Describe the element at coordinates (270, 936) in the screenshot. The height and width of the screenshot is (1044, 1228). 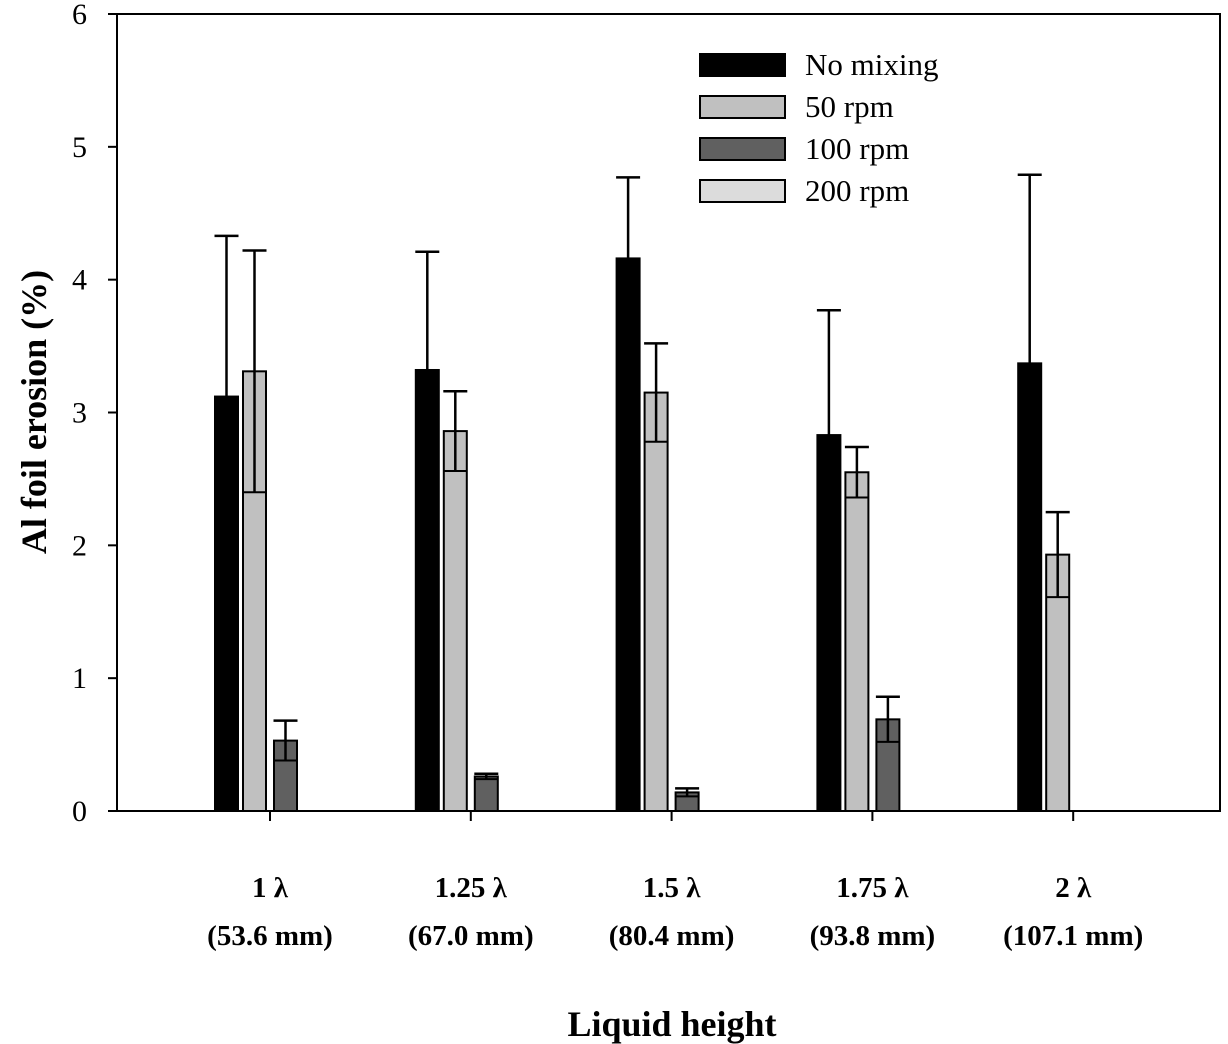
I see `x-tick-sublabel: (53.6 mm)` at that location.